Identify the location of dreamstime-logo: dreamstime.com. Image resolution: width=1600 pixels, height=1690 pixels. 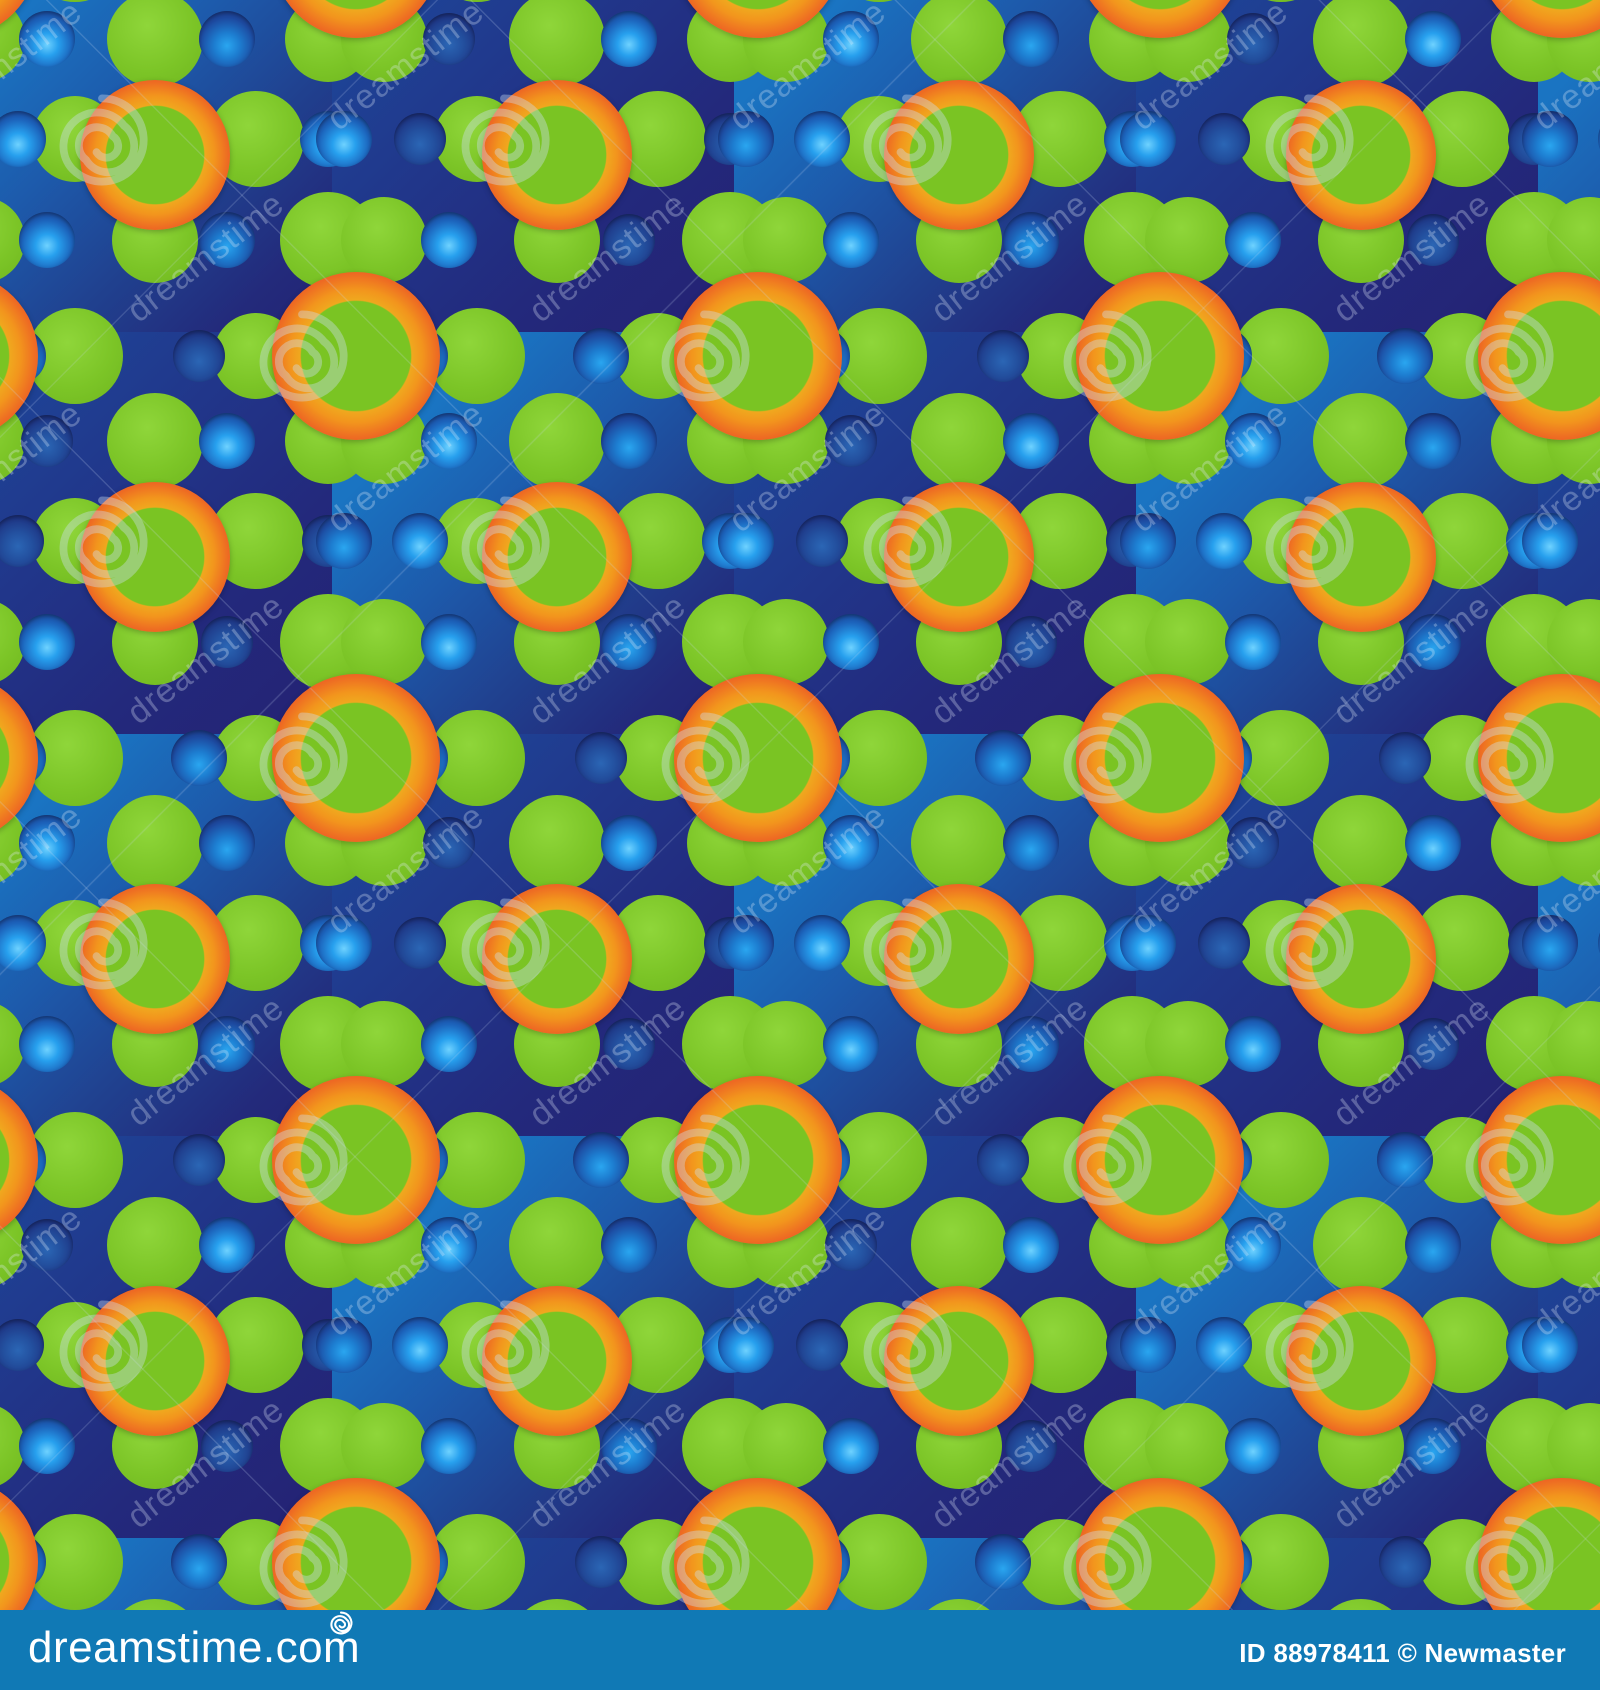
(194, 1640).